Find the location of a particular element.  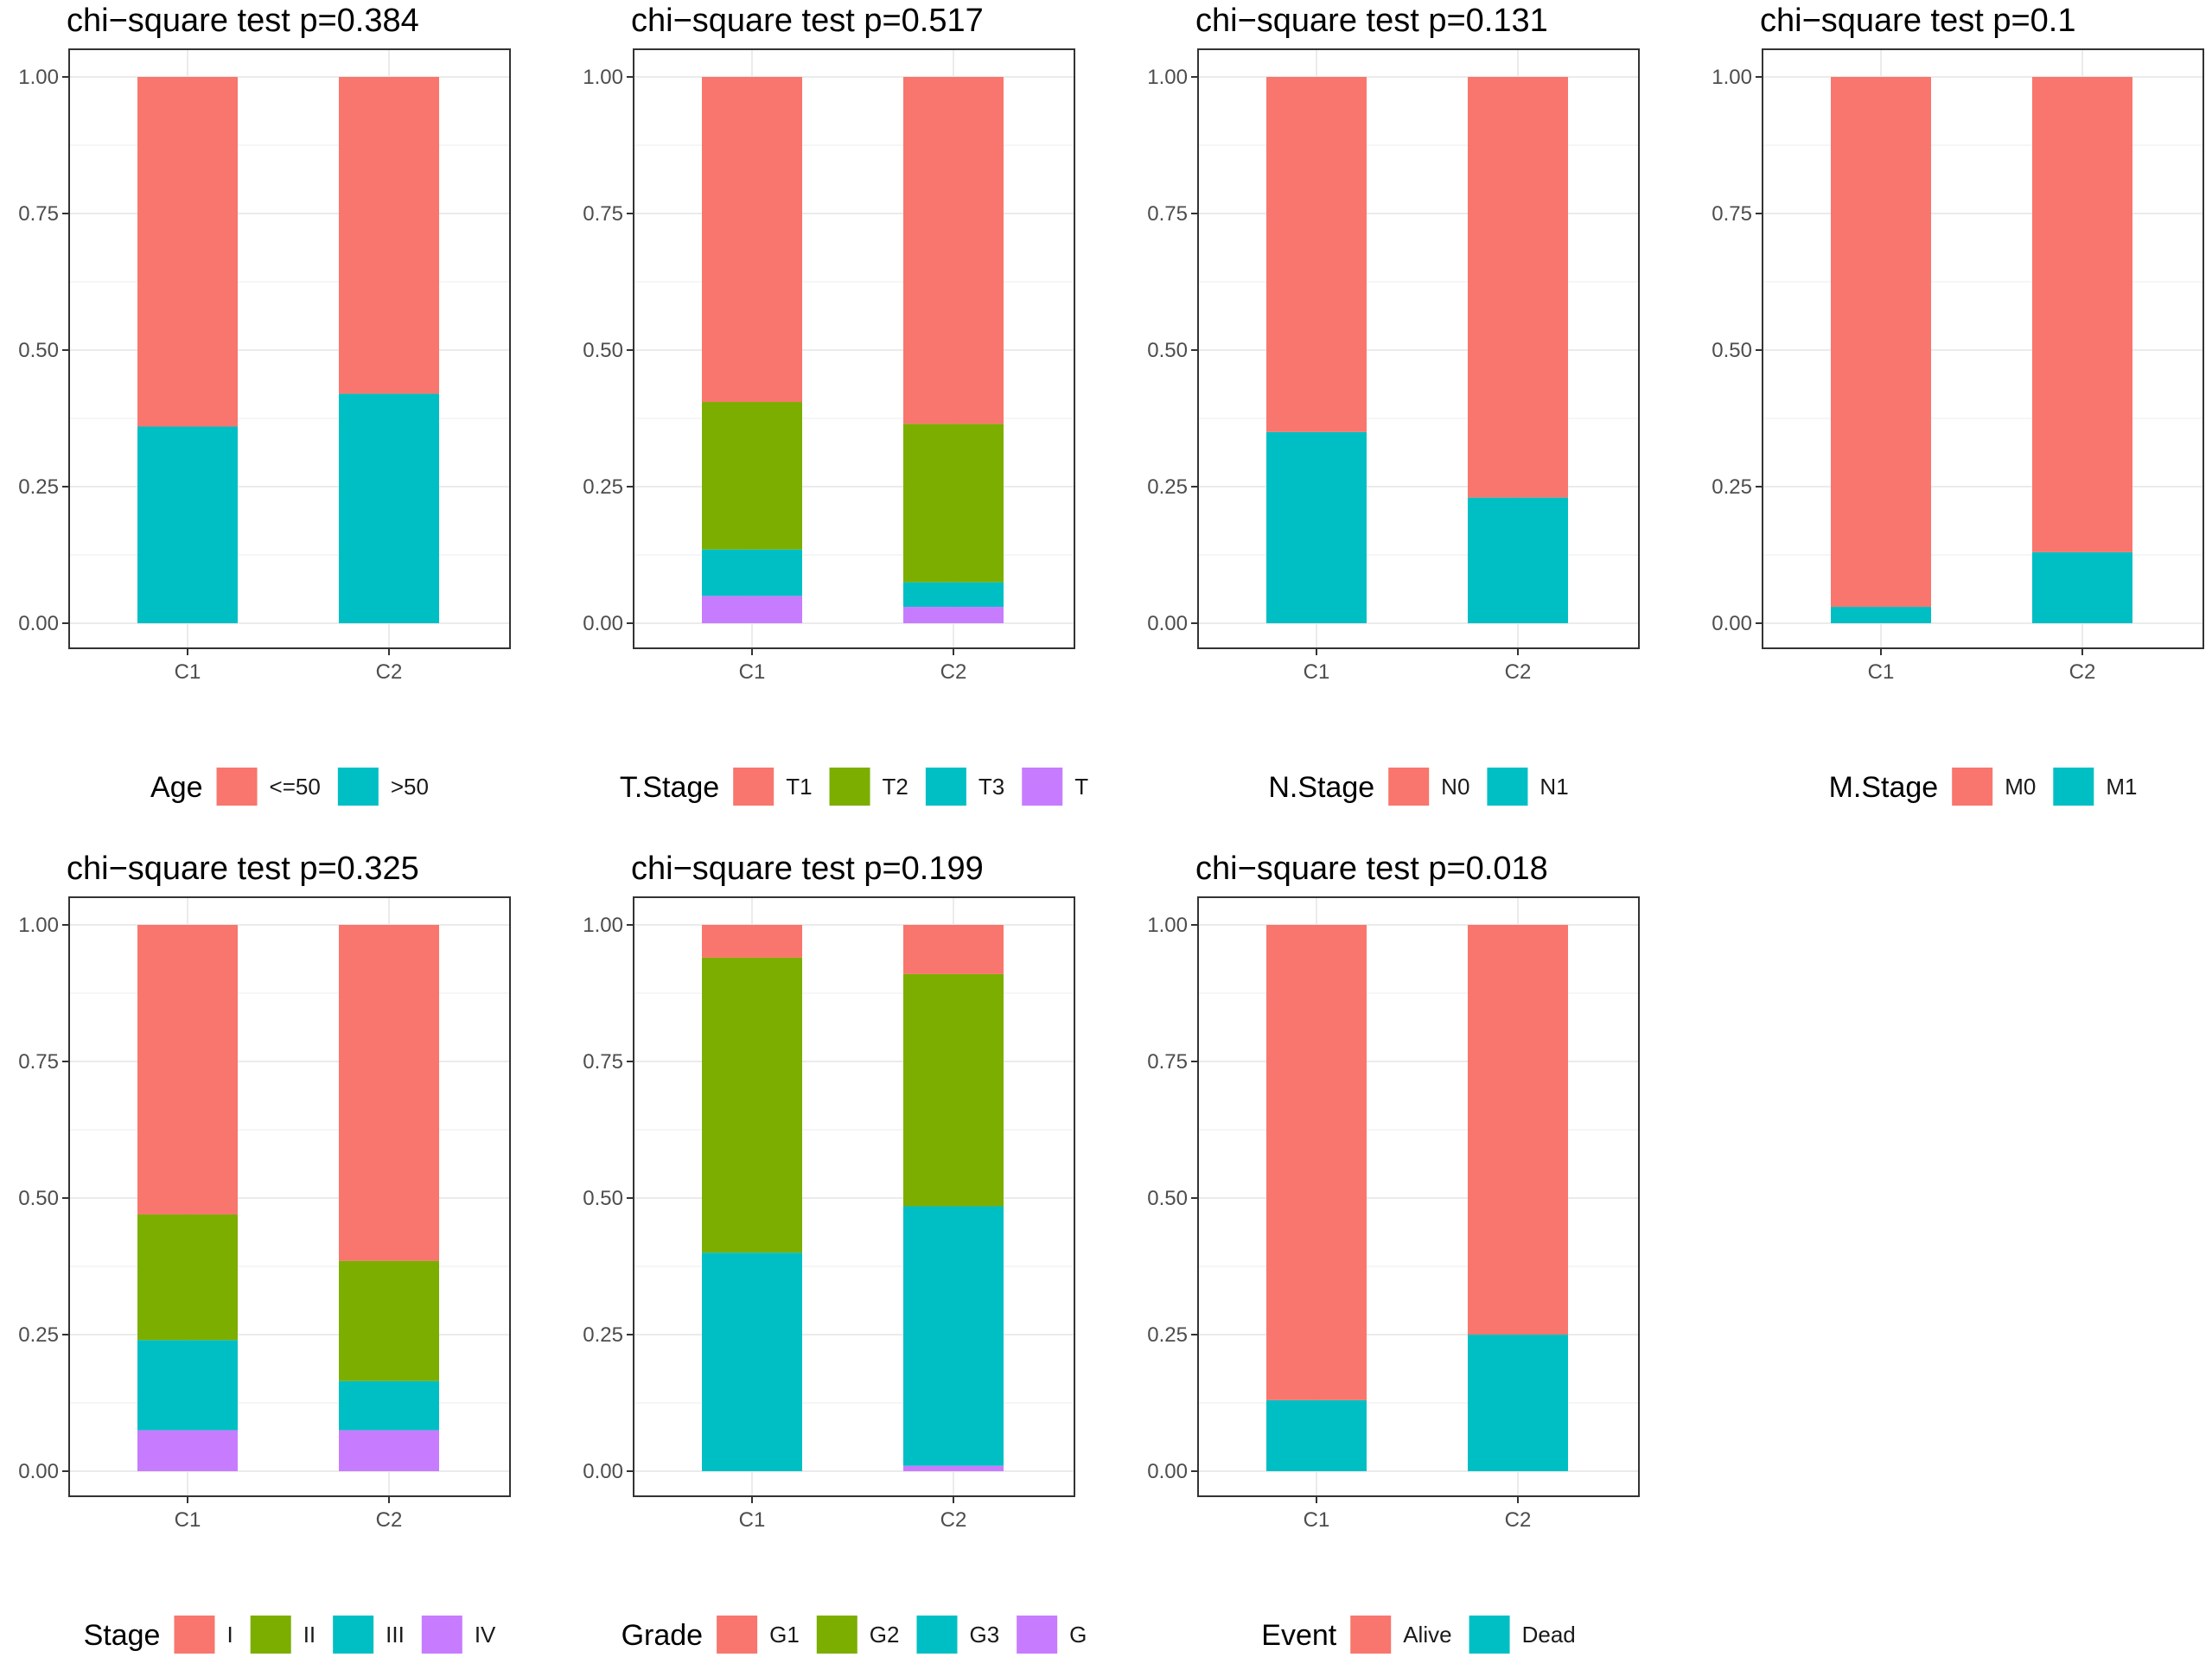

legend: Age <=50 >50 is located at coordinates (289, 787).